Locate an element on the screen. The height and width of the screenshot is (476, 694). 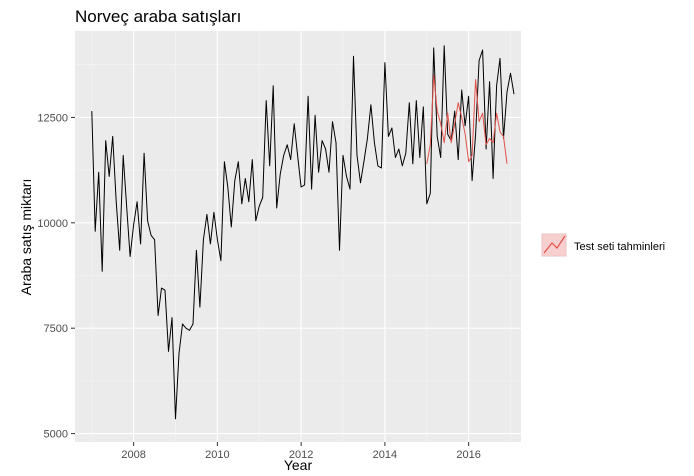
x-axis: 2008 2010 2012 2014 2016 is located at coordinates (301, 451).